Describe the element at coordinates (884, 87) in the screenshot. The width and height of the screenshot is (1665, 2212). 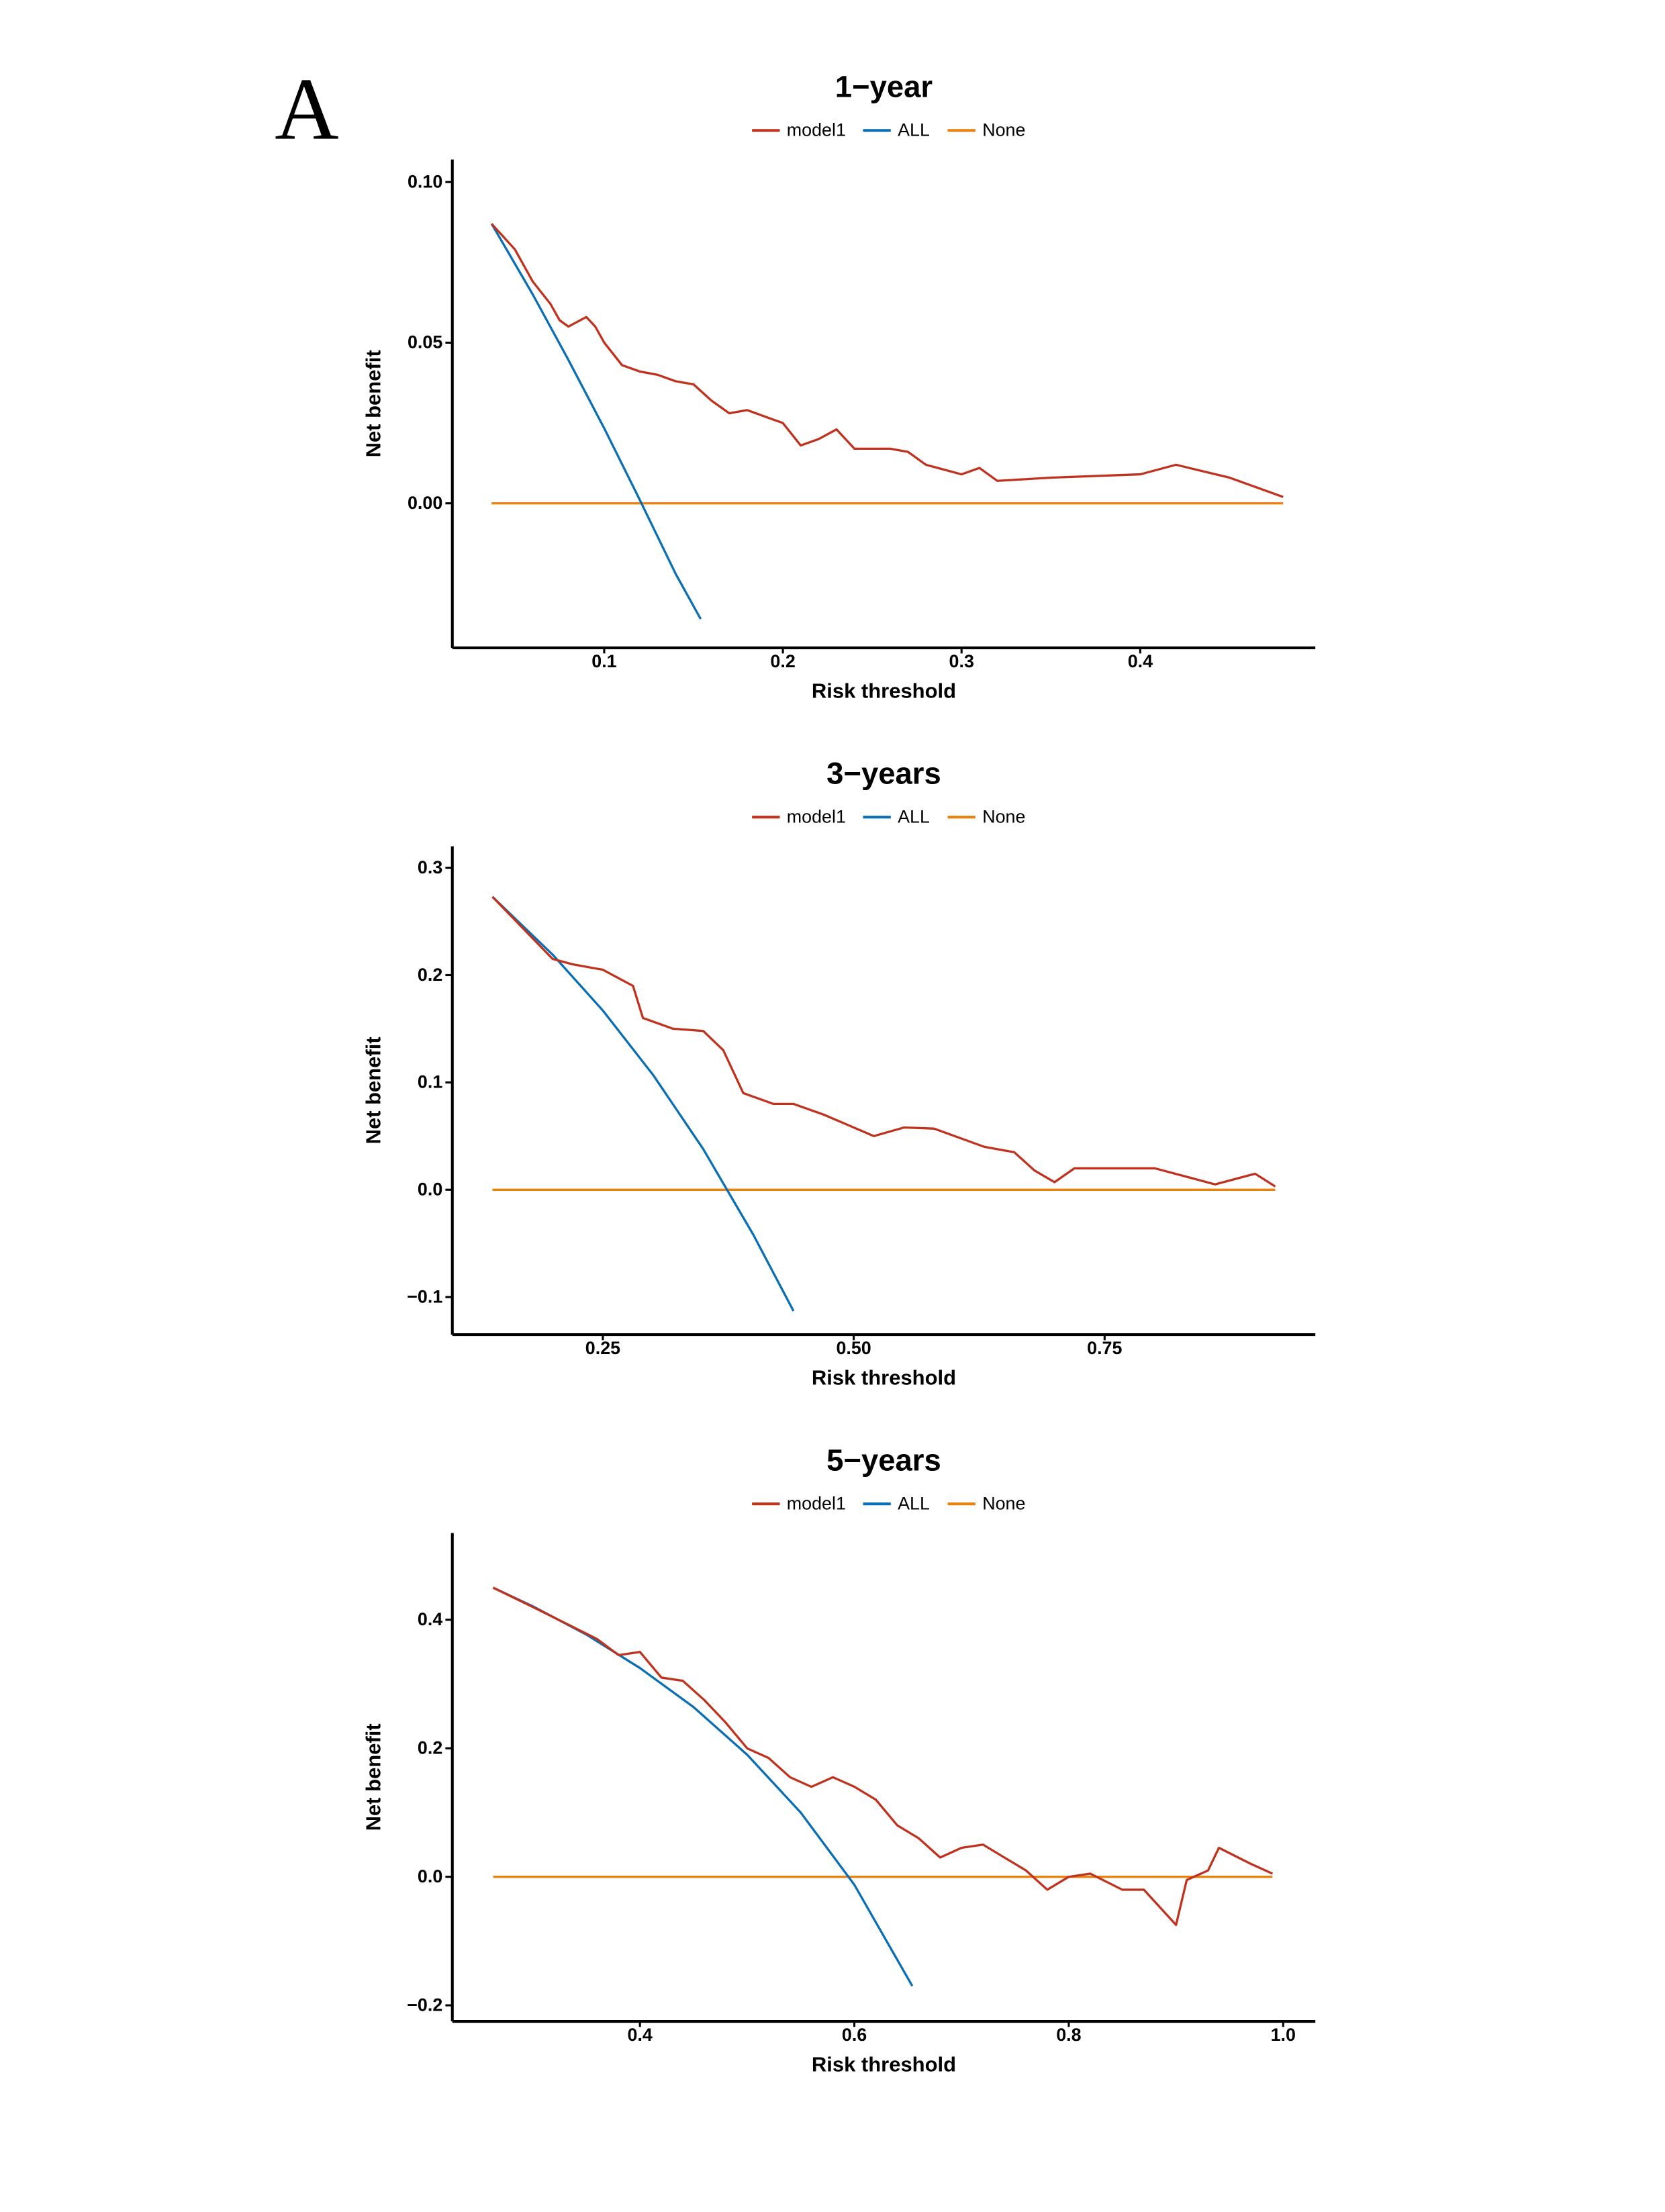
I see `chart-title: 1−year` at that location.